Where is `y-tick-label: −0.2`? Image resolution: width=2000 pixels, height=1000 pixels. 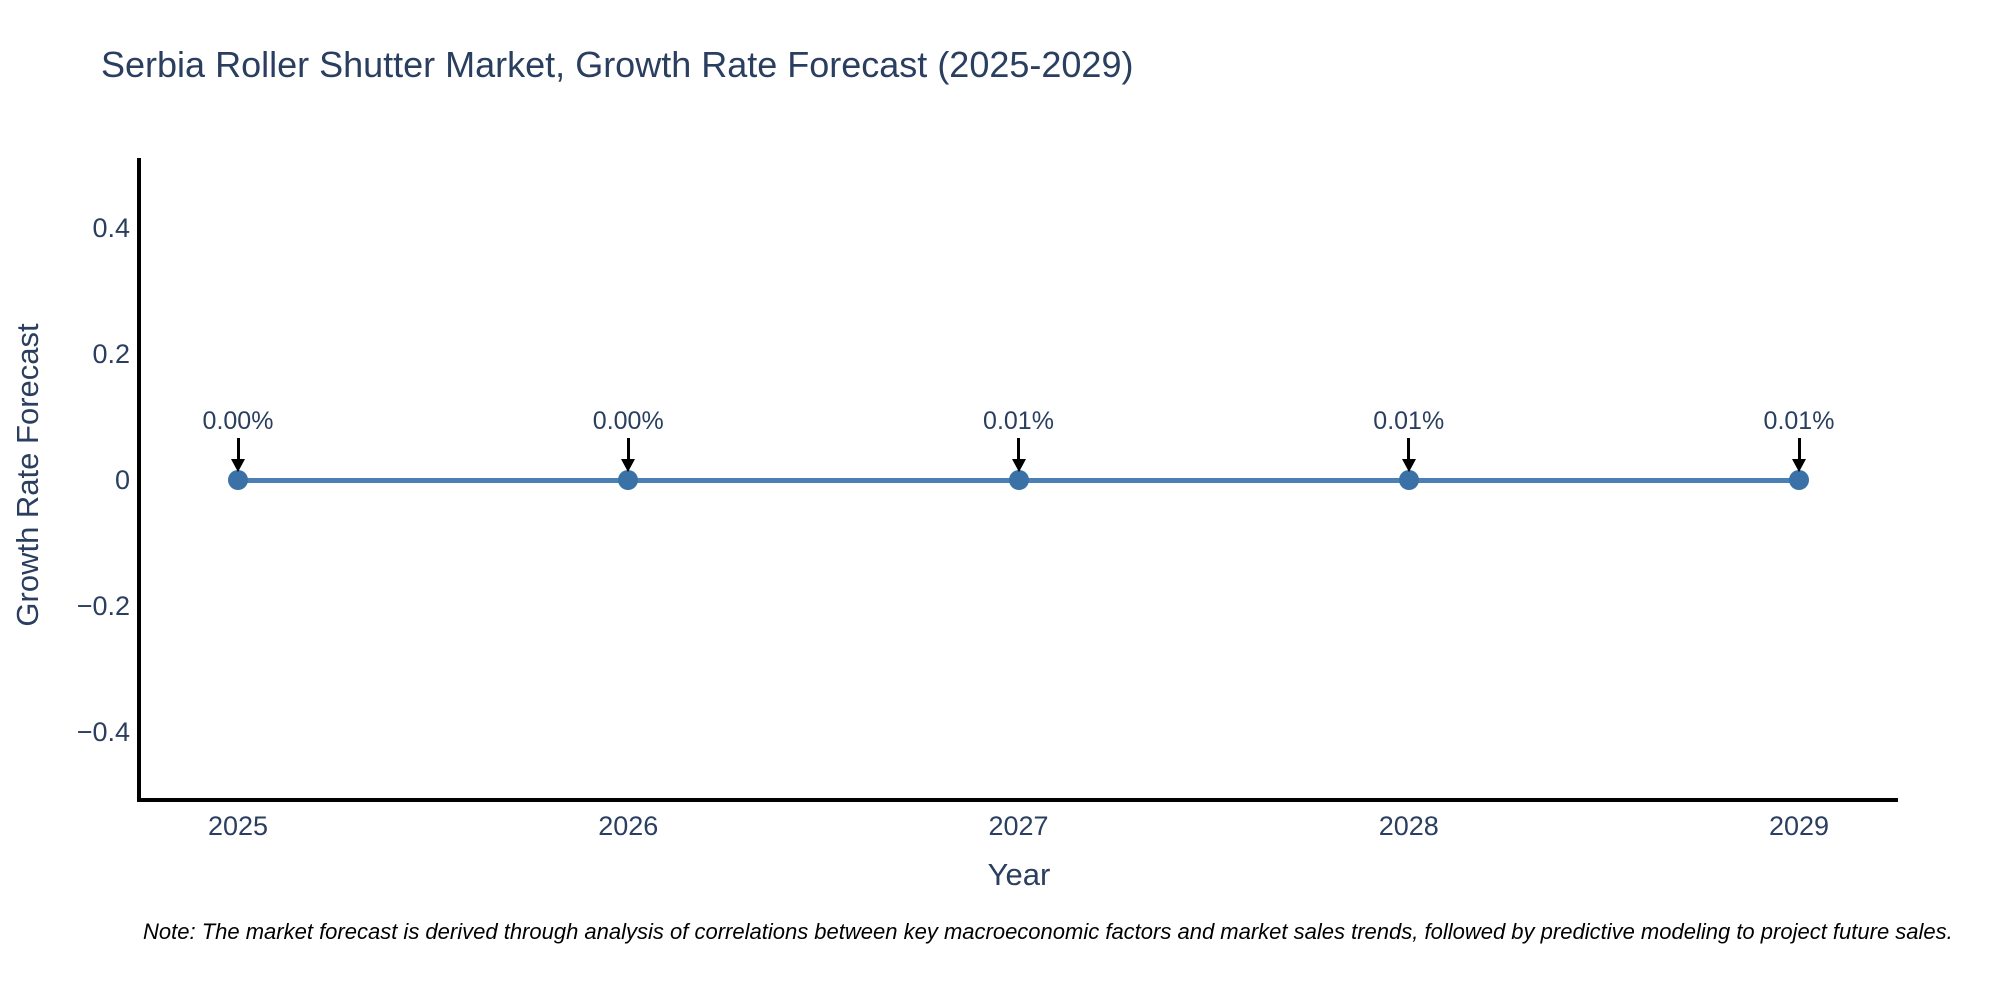 y-tick-label: −0.2 is located at coordinates (103, 606).